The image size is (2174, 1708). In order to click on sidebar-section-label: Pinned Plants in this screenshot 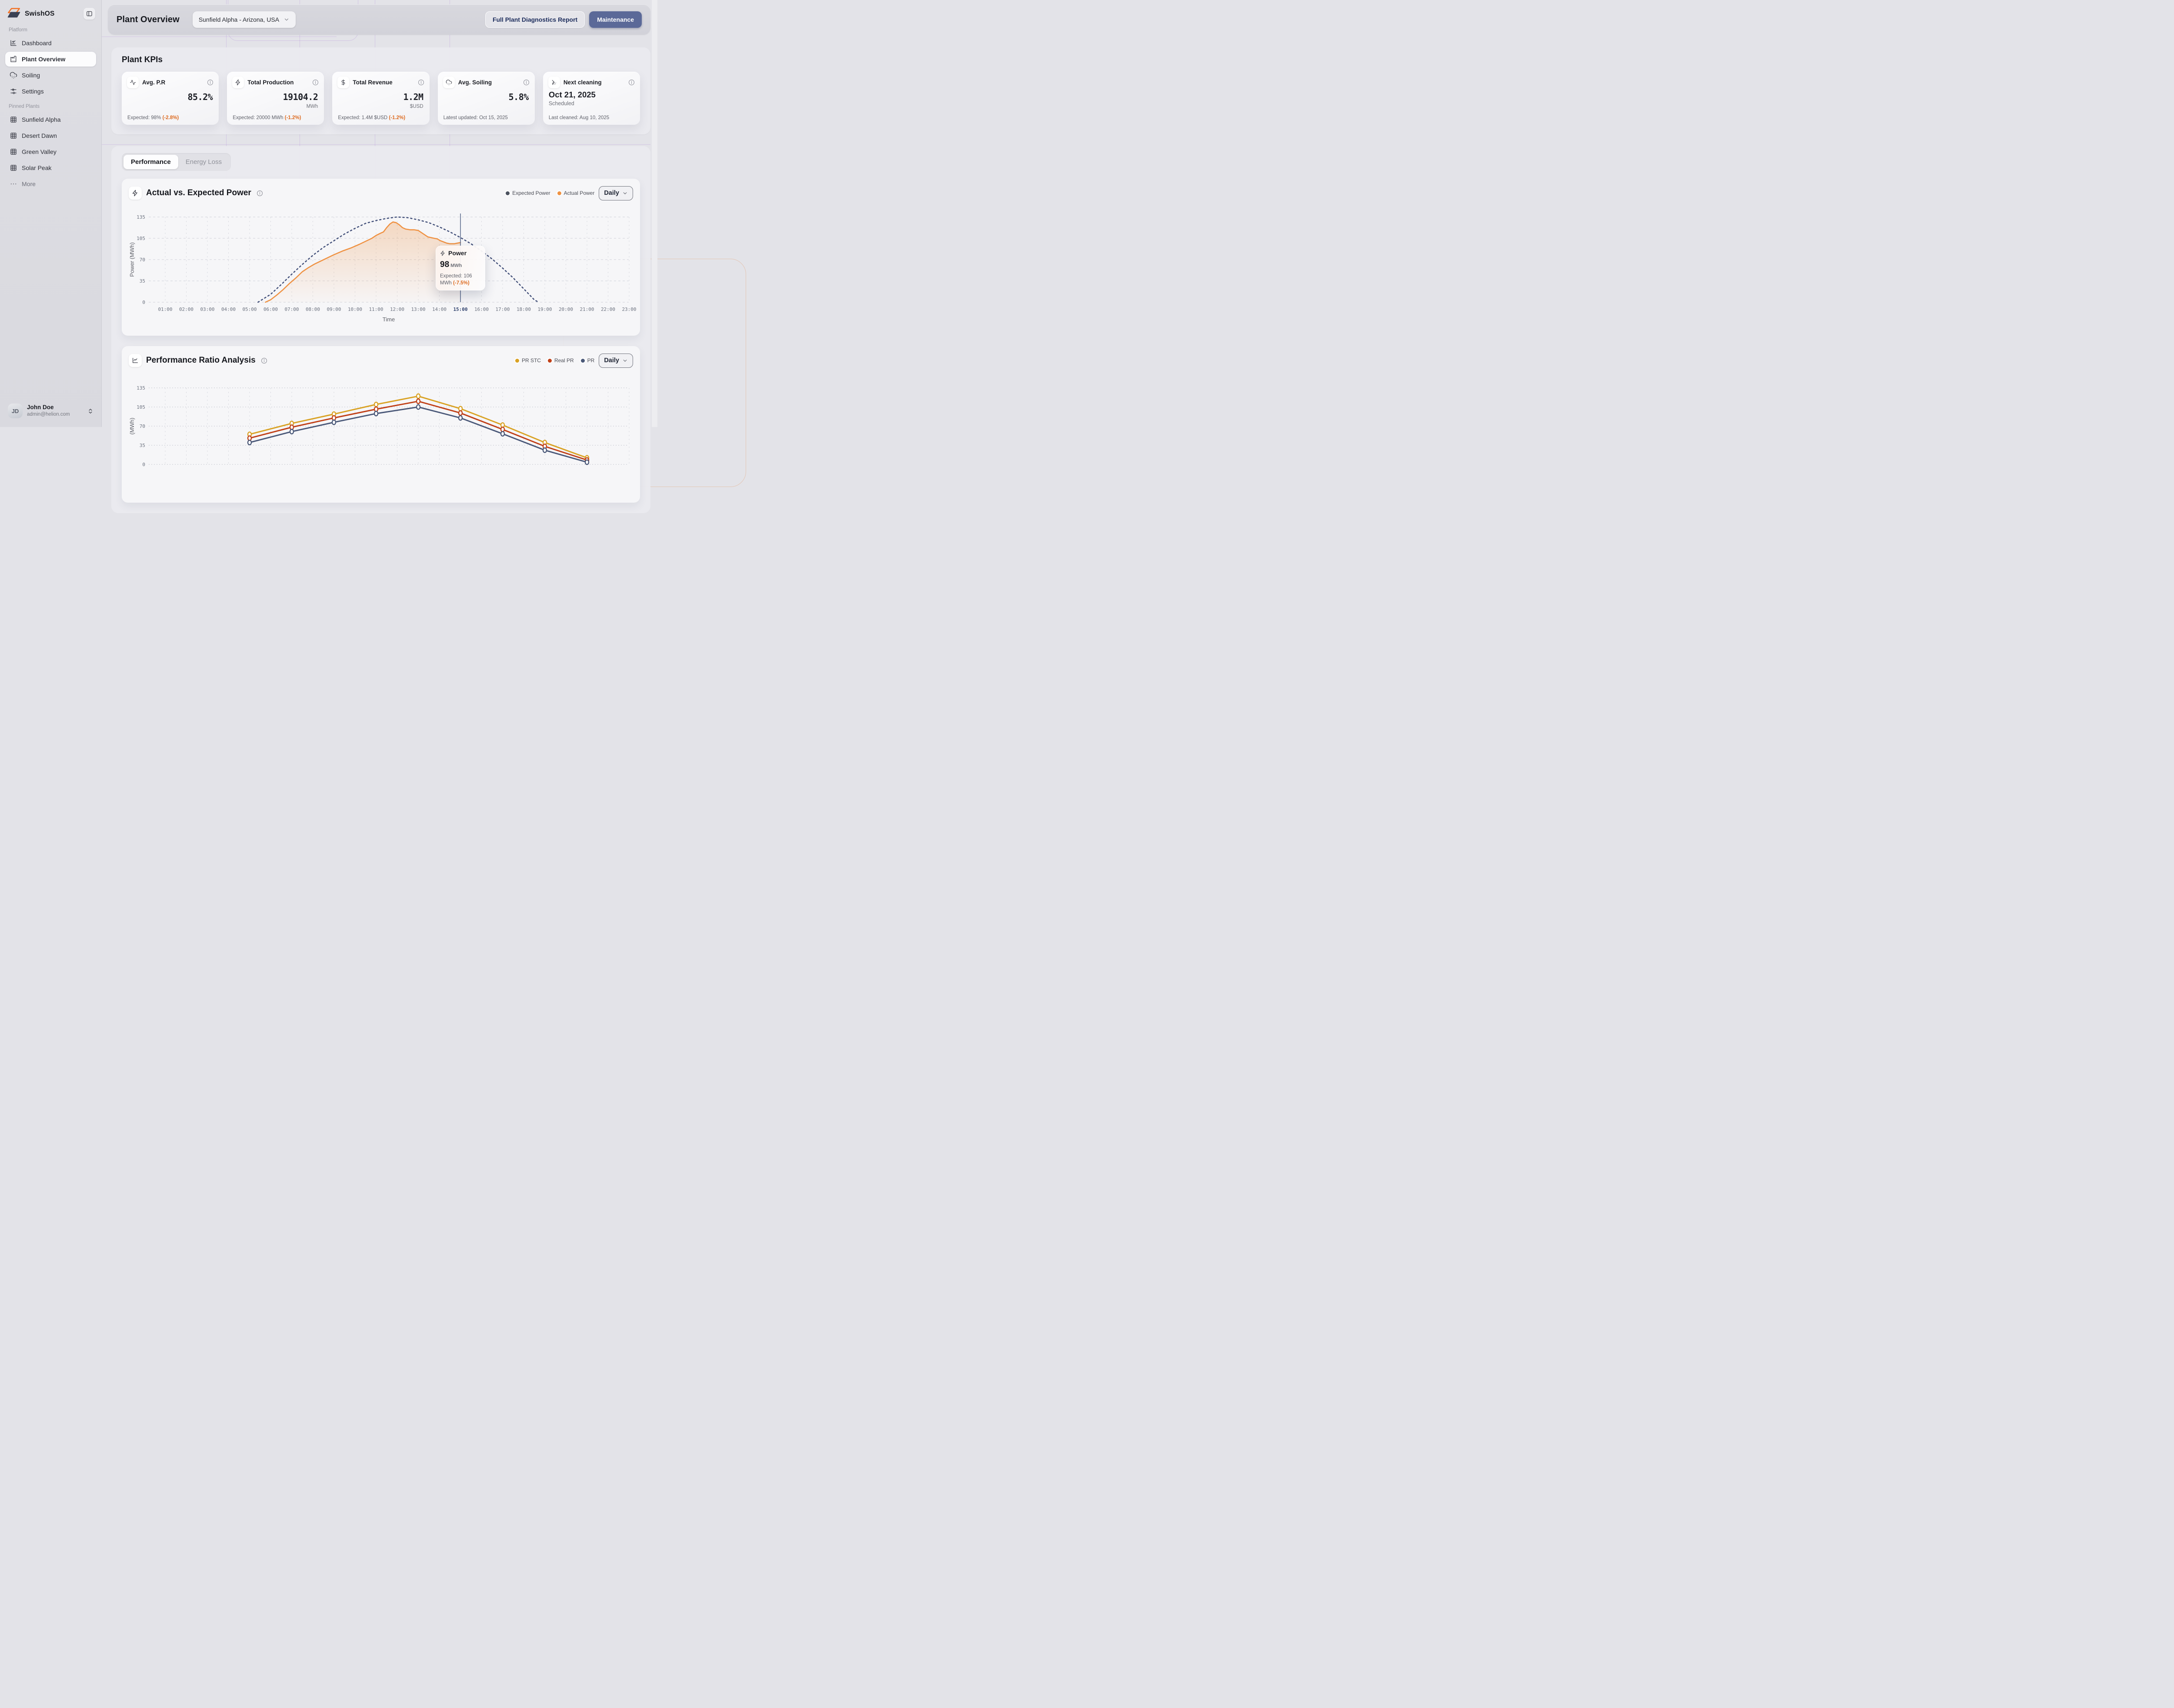, I will do `click(24, 106)`.